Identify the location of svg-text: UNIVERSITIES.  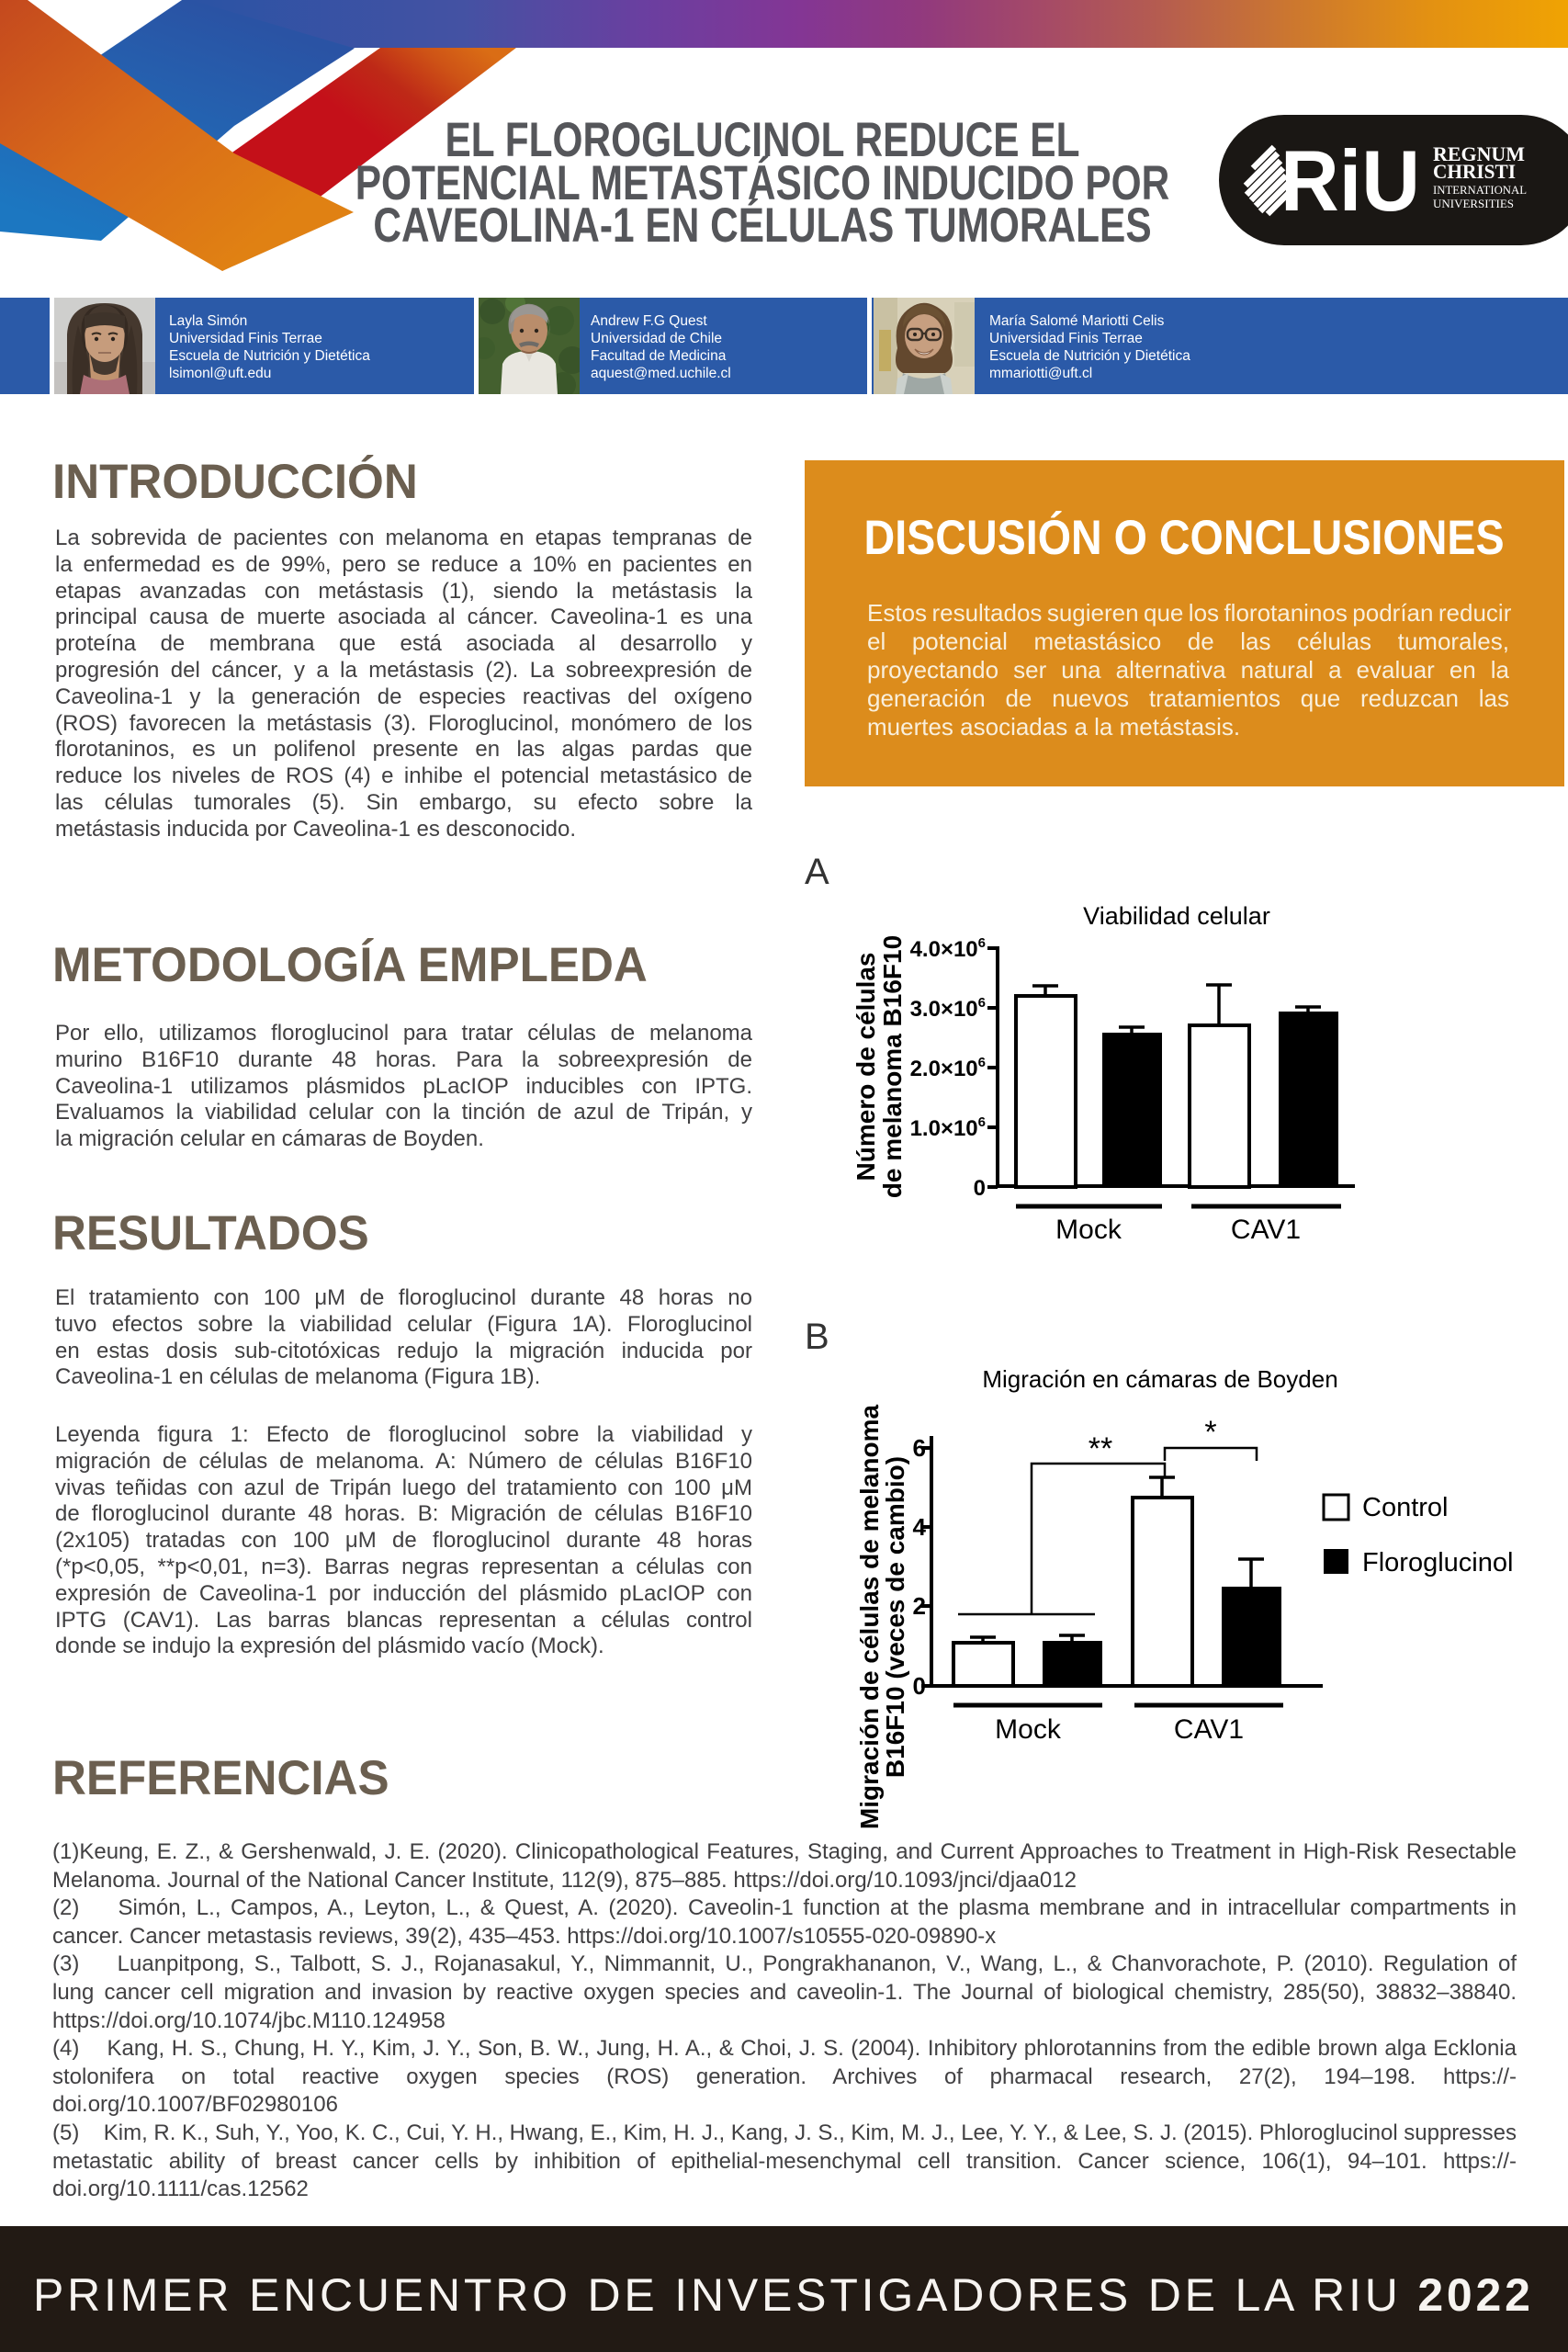
(1473, 204).